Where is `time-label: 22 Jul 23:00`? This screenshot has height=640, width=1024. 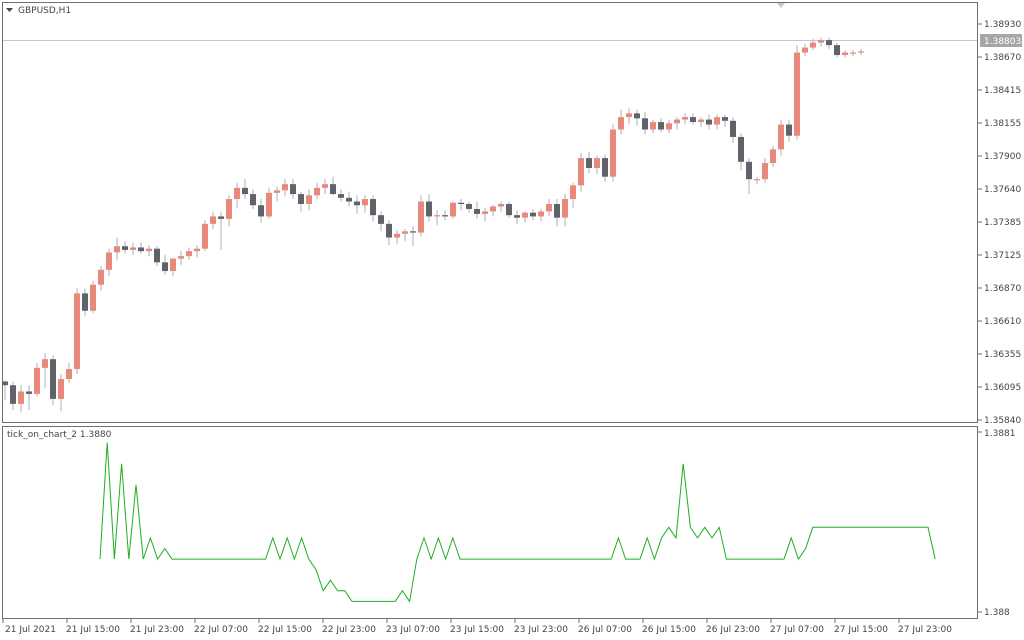
time-label: 22 Jul 23:00 is located at coordinates (349, 630).